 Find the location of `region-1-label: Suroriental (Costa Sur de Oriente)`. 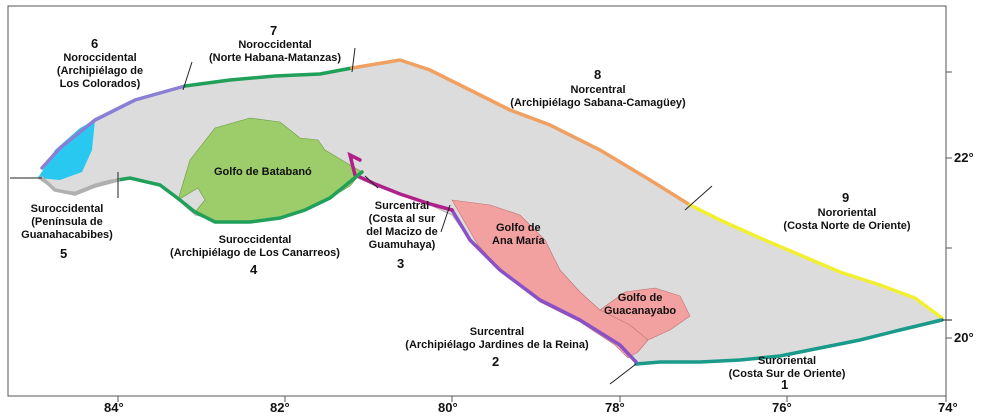

region-1-label: Suroriental (Costa Sur de Oriente) is located at coordinates (787, 367).